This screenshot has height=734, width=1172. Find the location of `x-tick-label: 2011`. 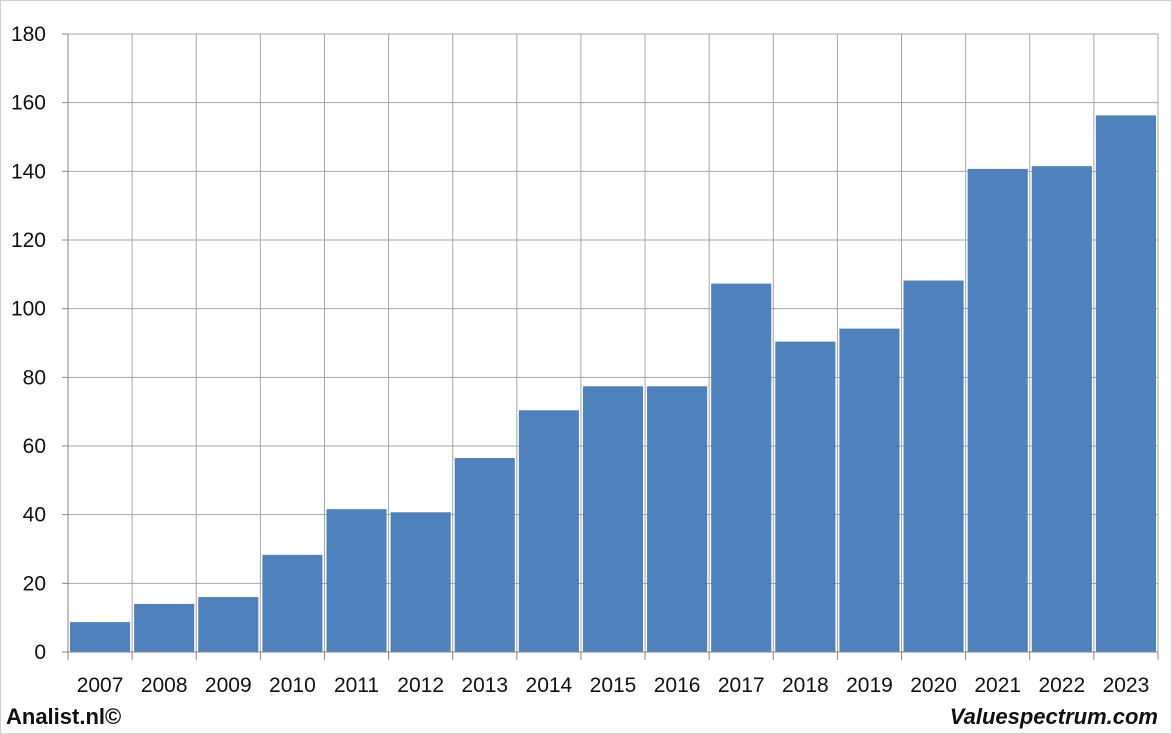

x-tick-label: 2011 is located at coordinates (356, 685).